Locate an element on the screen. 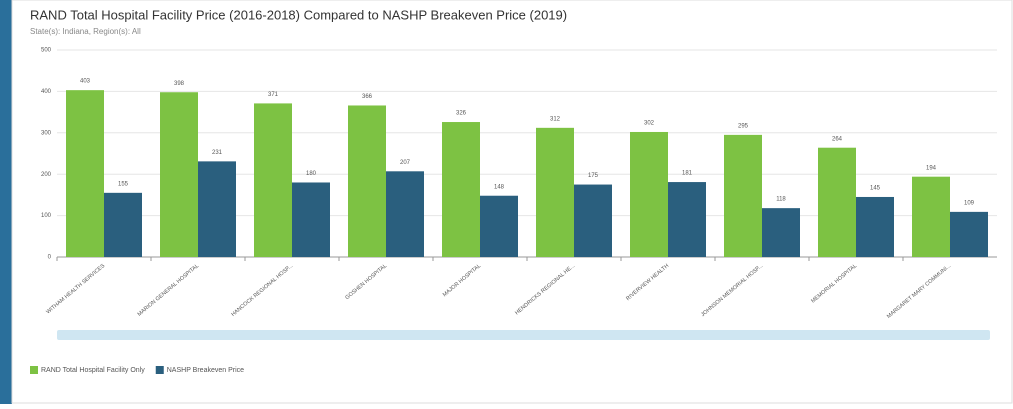 The height and width of the screenshot is (409, 1013). x-tick-label: MAJOR HOSPITAL is located at coordinates (462, 280).